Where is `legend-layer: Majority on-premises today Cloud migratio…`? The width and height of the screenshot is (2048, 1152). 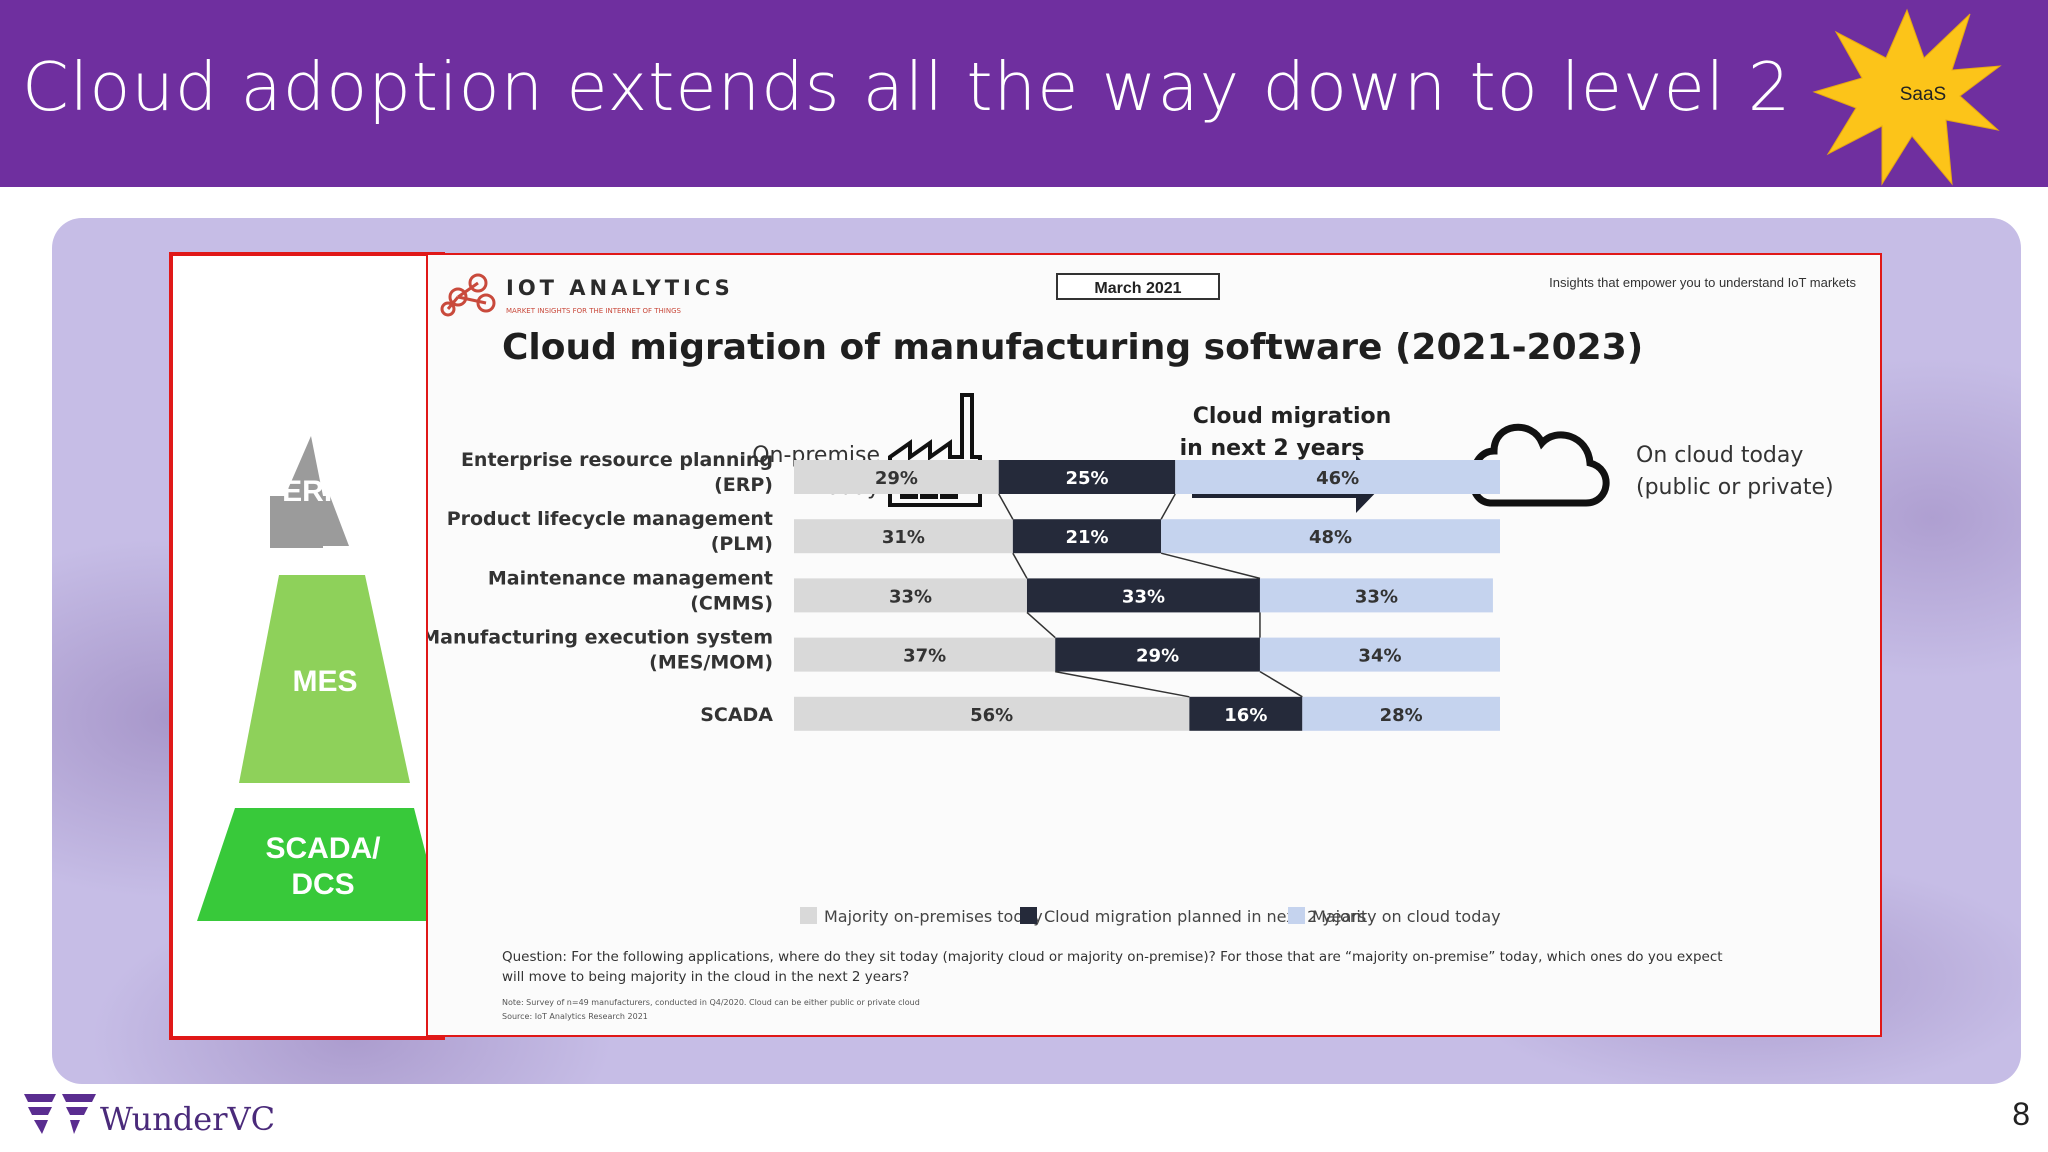 legend-layer: Majority on-premises today Cloud migratio… is located at coordinates (1150, 916).